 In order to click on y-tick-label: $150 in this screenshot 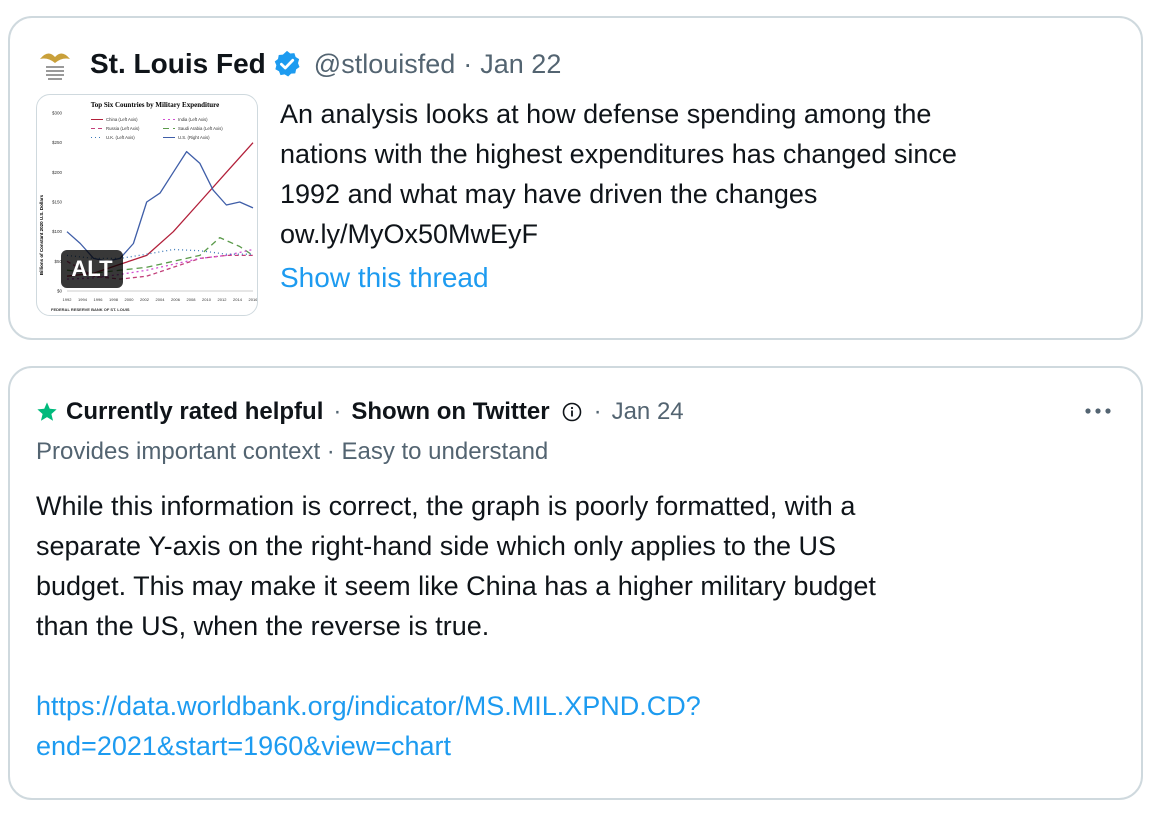, I will do `click(57, 202)`.